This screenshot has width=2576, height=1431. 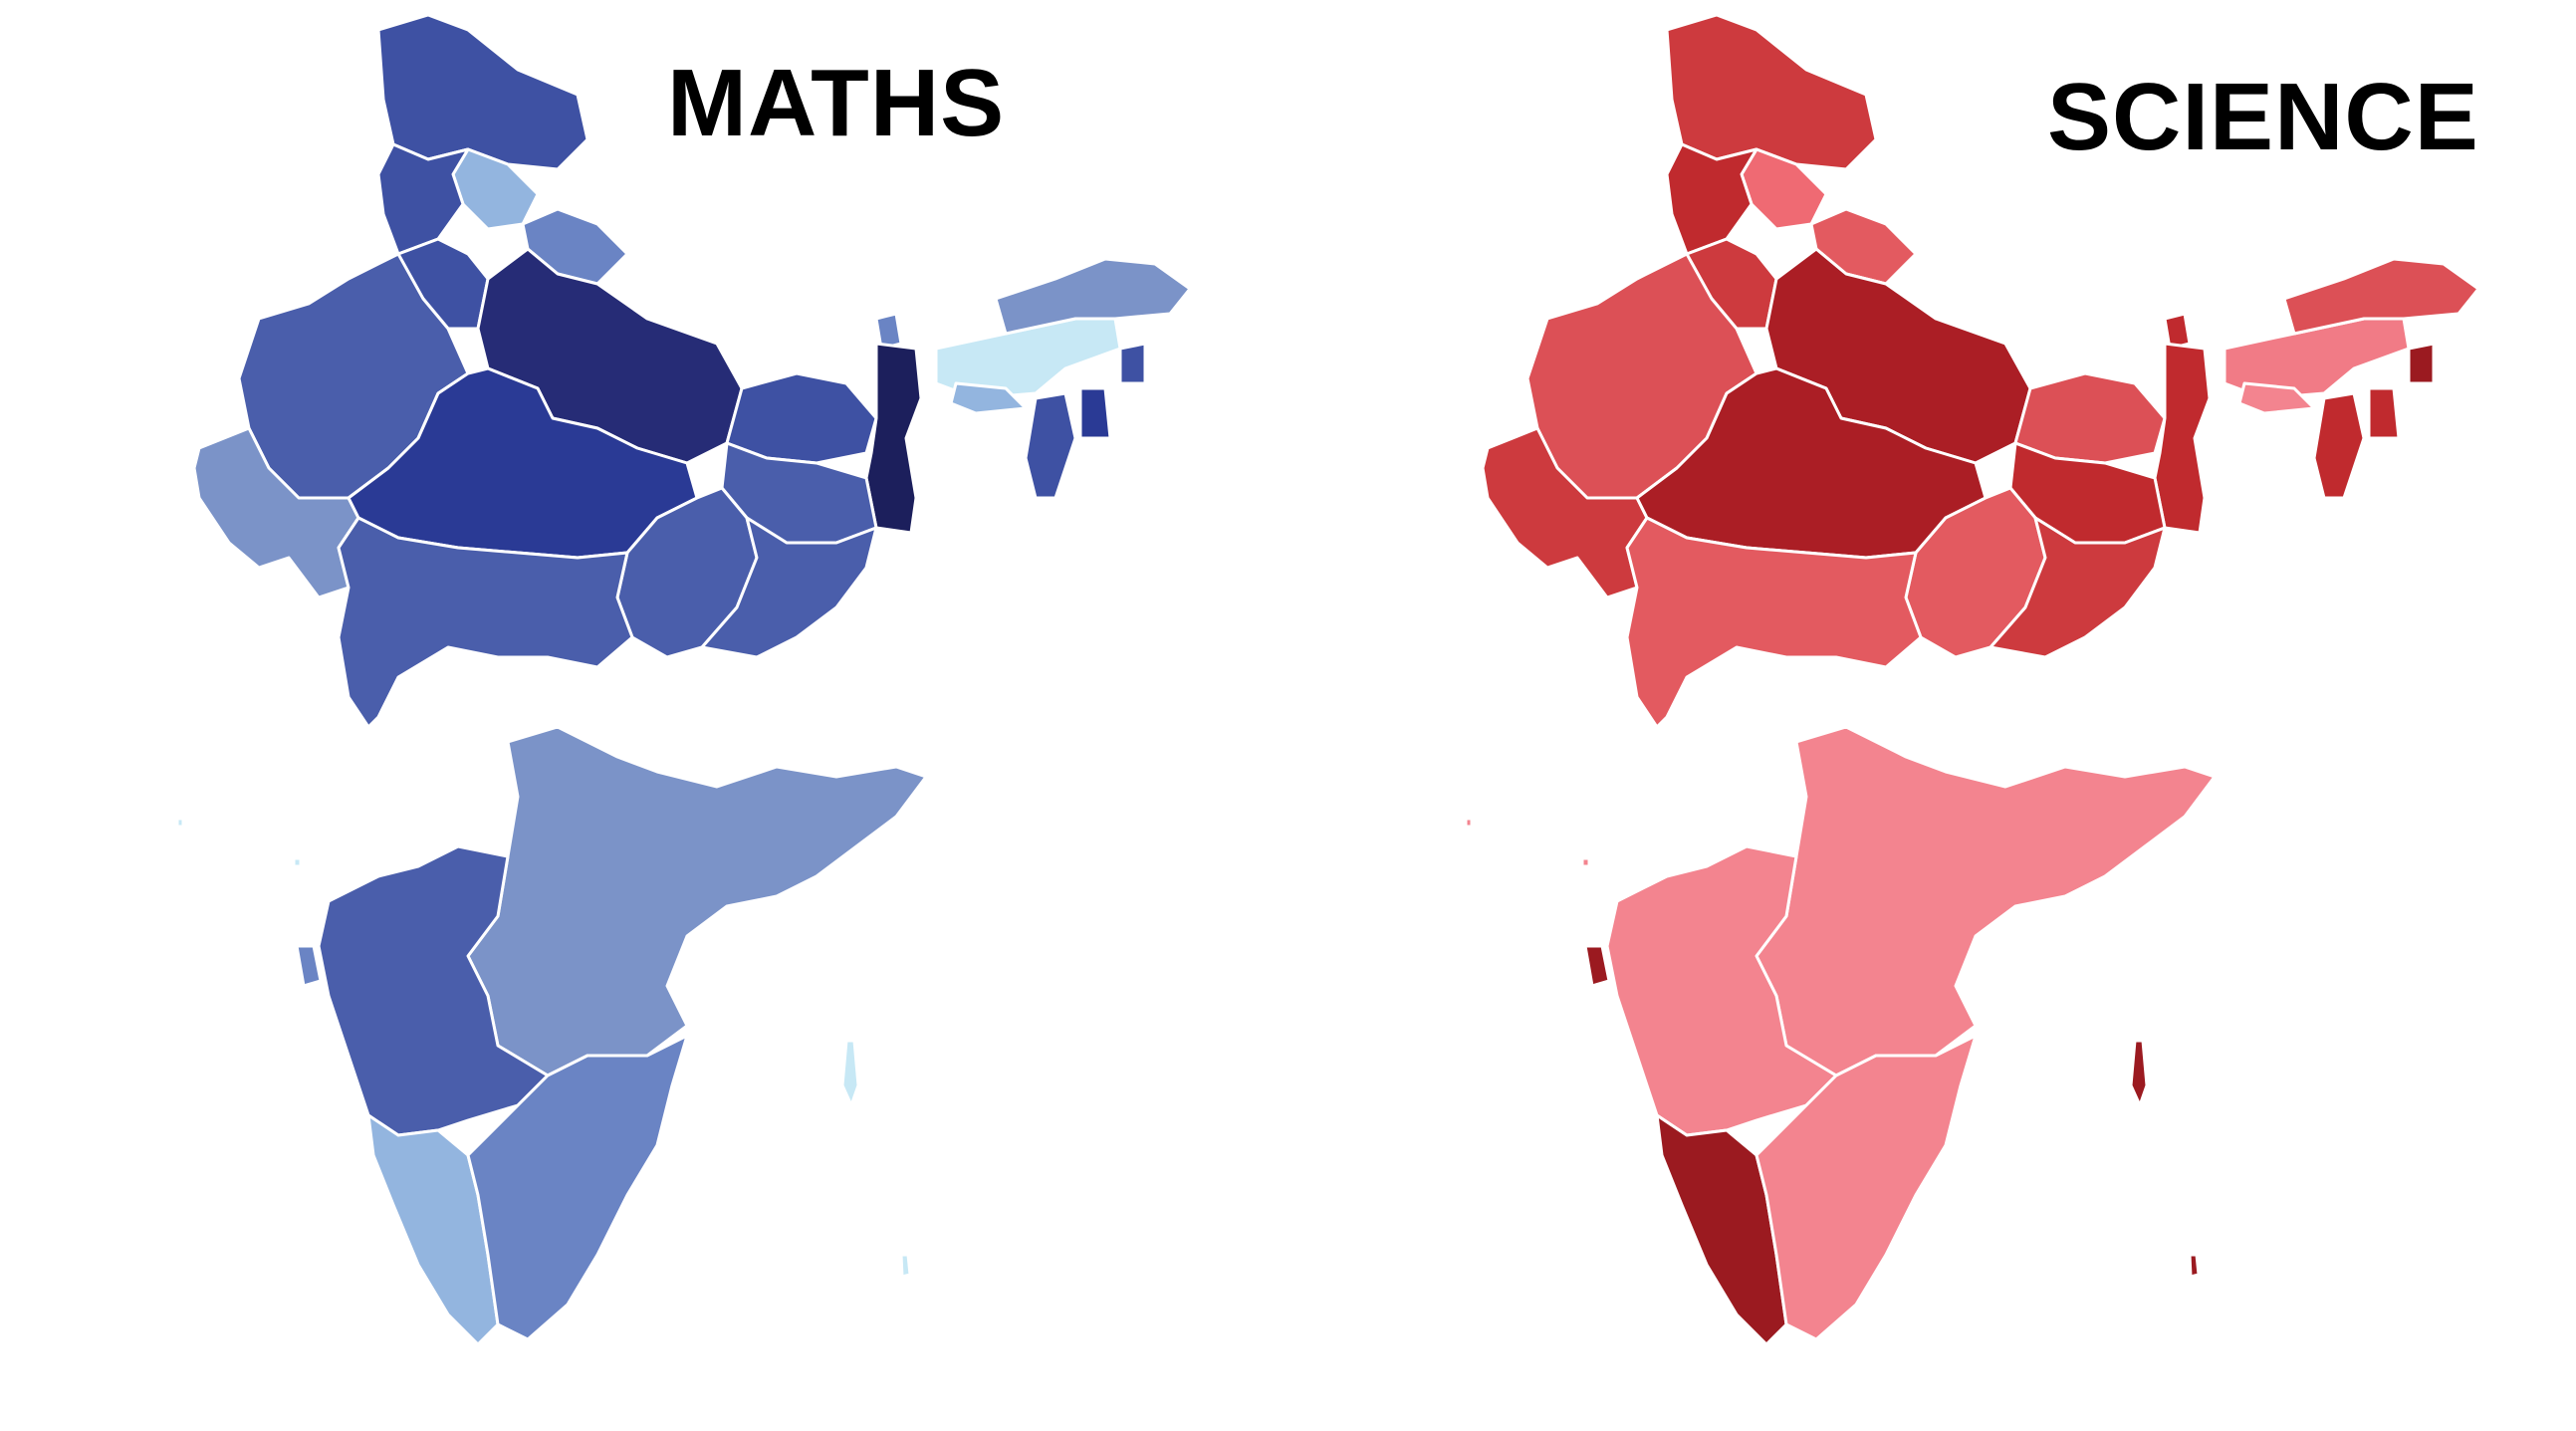 I want to click on science-region-tamil-nadu, so click(x=1866, y=1187).